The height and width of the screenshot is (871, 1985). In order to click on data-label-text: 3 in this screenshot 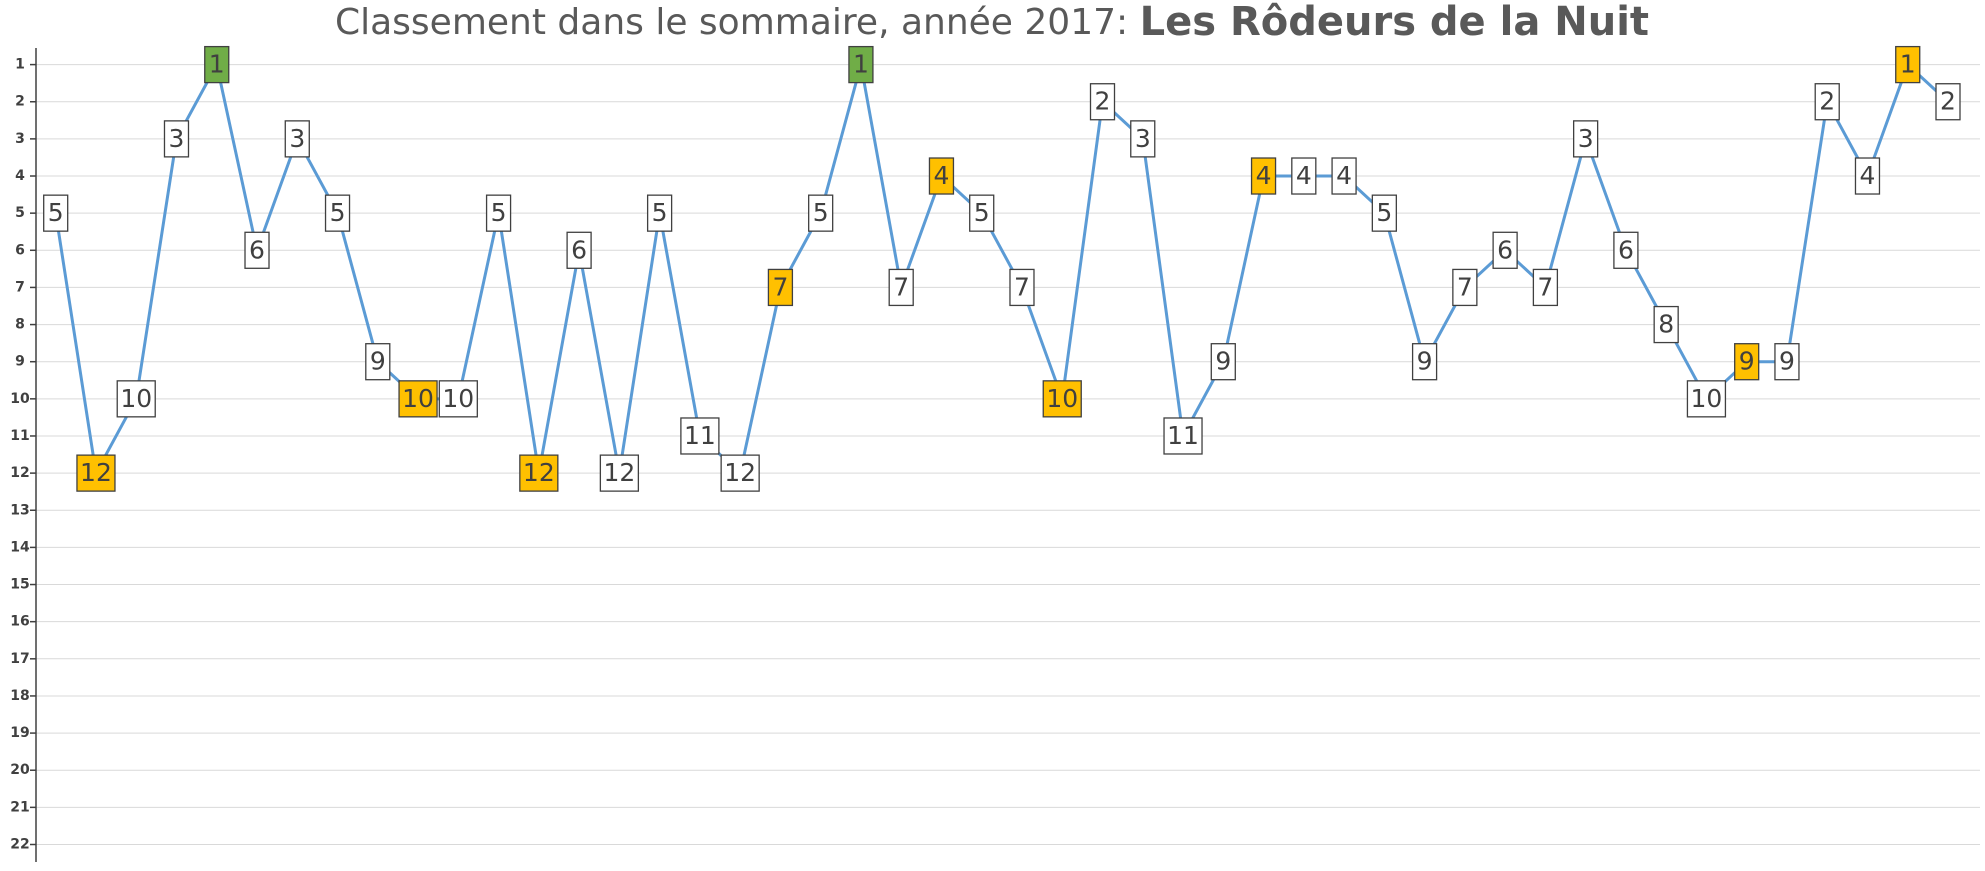, I will do `click(297, 138)`.